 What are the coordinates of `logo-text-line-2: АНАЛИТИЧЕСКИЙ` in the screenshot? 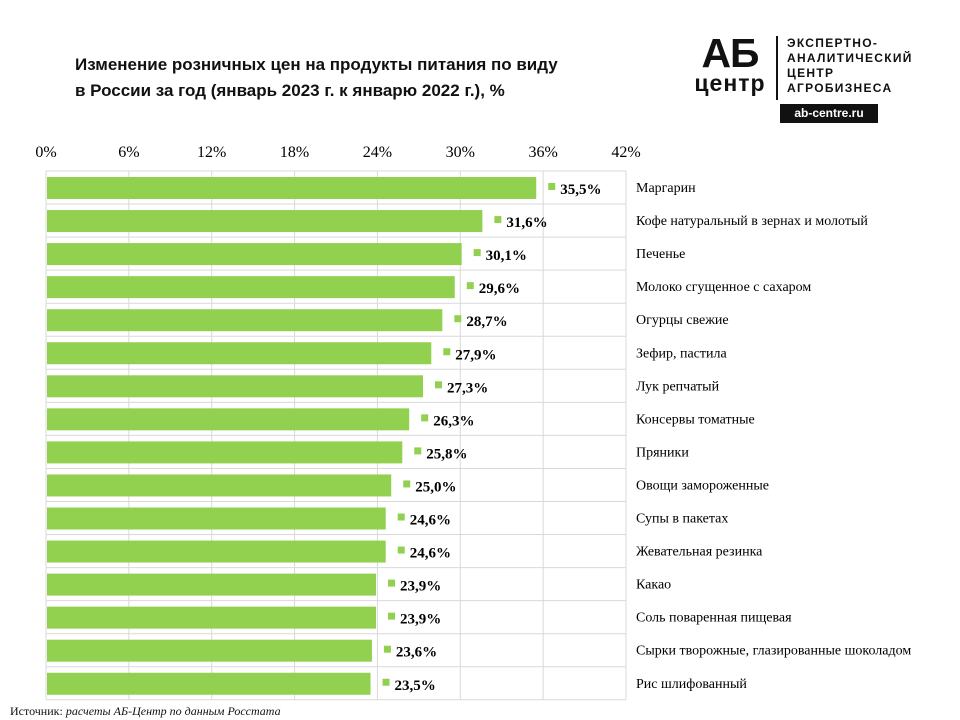 It's located at (850, 58).